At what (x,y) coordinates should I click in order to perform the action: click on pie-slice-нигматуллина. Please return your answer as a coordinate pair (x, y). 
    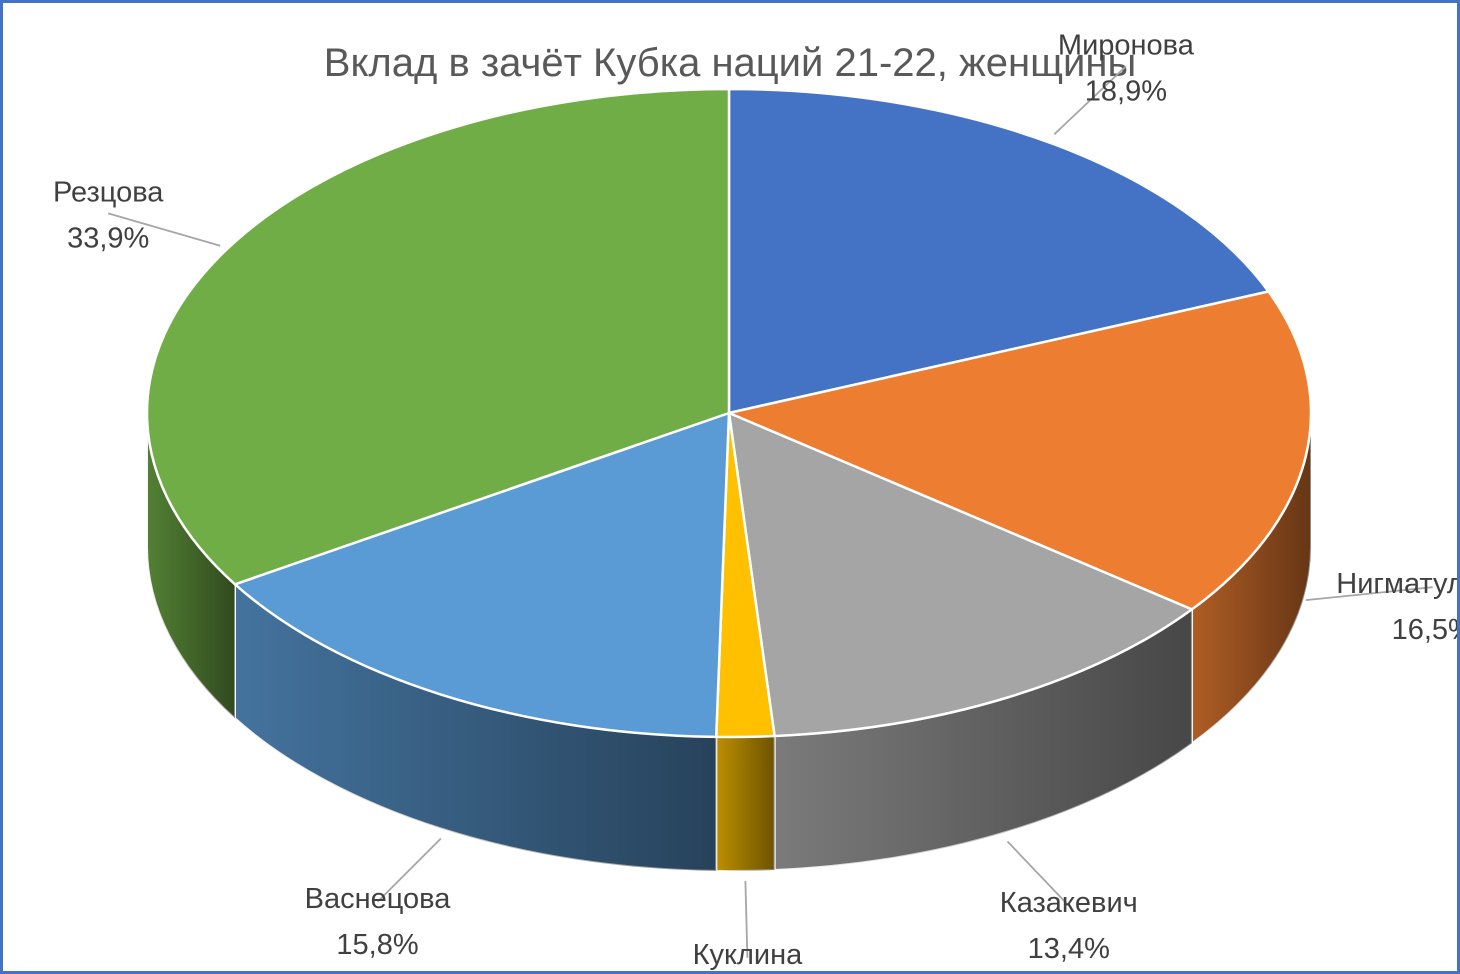
    Looking at the image, I should click on (1020, 450).